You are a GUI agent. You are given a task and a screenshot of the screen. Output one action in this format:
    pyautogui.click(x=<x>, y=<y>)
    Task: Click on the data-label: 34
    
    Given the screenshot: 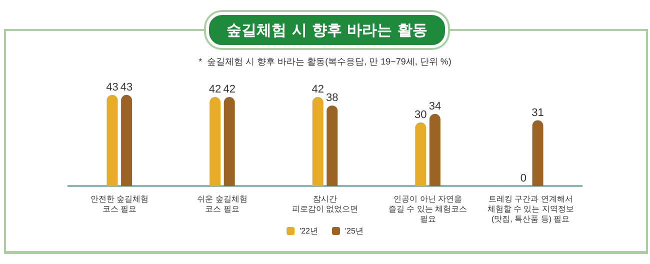 What is the action you would take?
    pyautogui.click(x=435, y=106)
    